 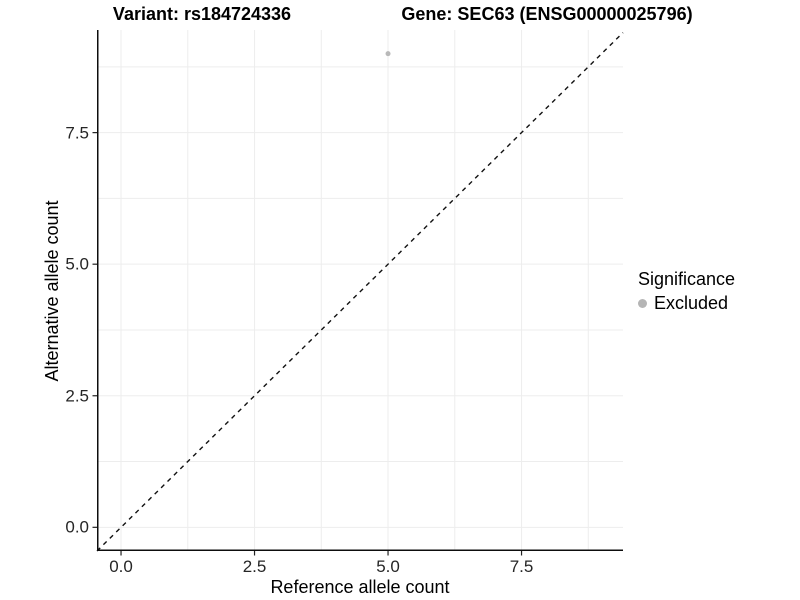 What do you see at coordinates (642, 303) in the screenshot?
I see `legend-point-icon` at bounding box center [642, 303].